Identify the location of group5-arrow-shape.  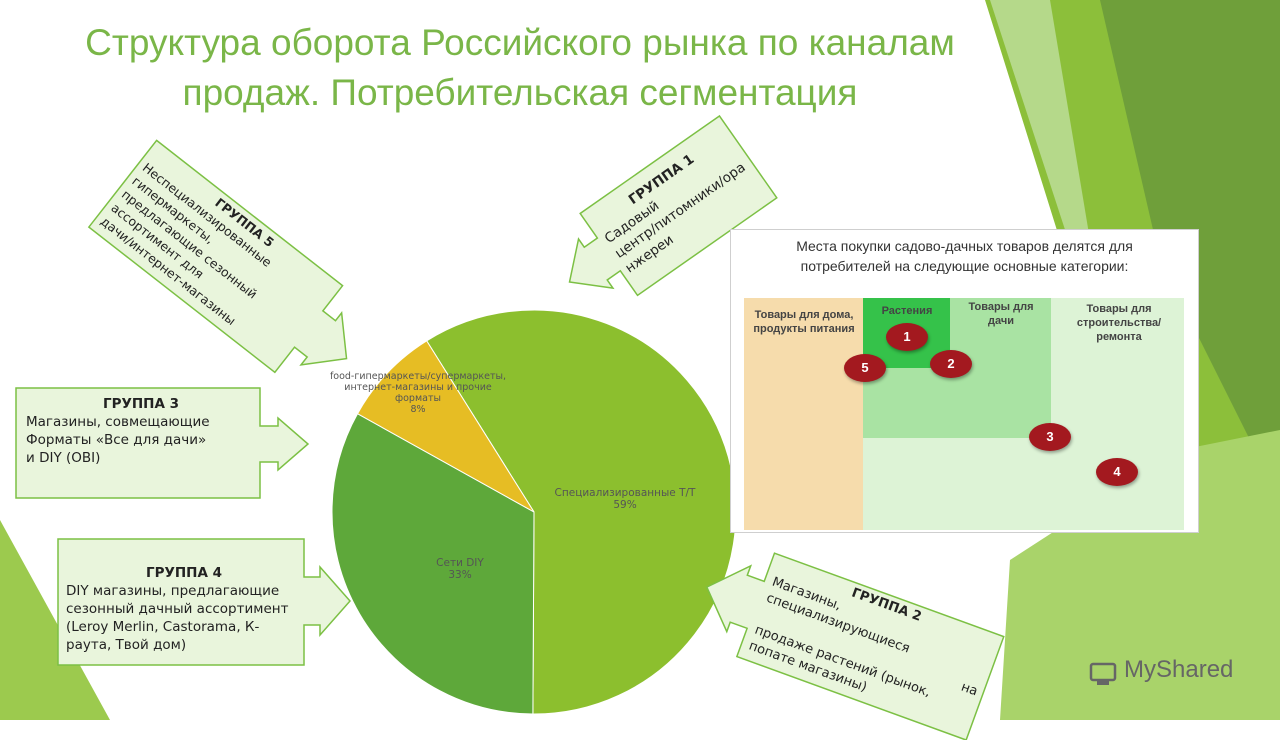
(217, 256).